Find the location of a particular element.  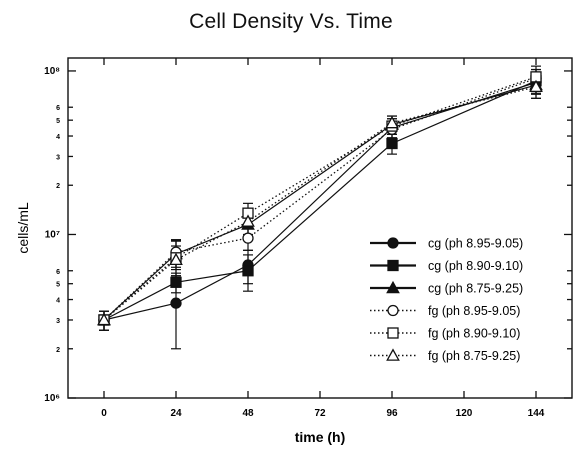

legend-label-0: cg (ph 8.95-9.05) is located at coordinates (475, 244).